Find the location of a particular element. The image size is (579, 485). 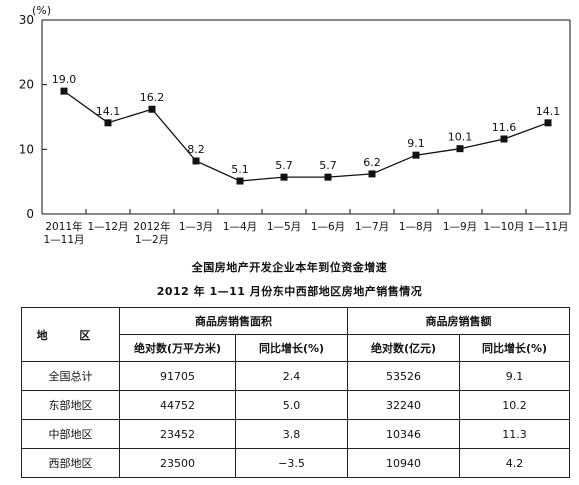

area-growth-cell: 2.4 is located at coordinates (291, 376).